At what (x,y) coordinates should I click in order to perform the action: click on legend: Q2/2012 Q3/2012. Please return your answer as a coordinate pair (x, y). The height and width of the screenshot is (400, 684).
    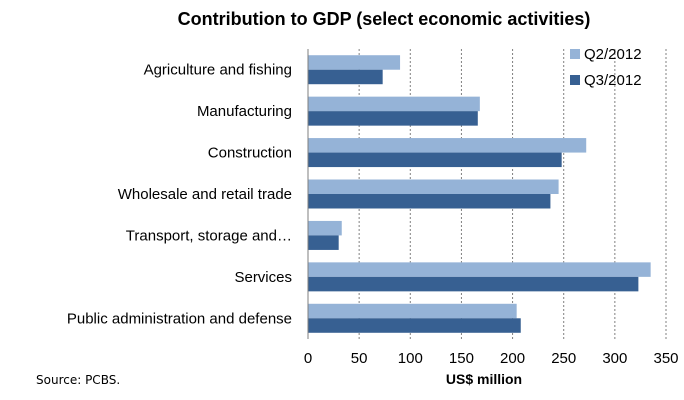
    Looking at the image, I should click on (606, 67).